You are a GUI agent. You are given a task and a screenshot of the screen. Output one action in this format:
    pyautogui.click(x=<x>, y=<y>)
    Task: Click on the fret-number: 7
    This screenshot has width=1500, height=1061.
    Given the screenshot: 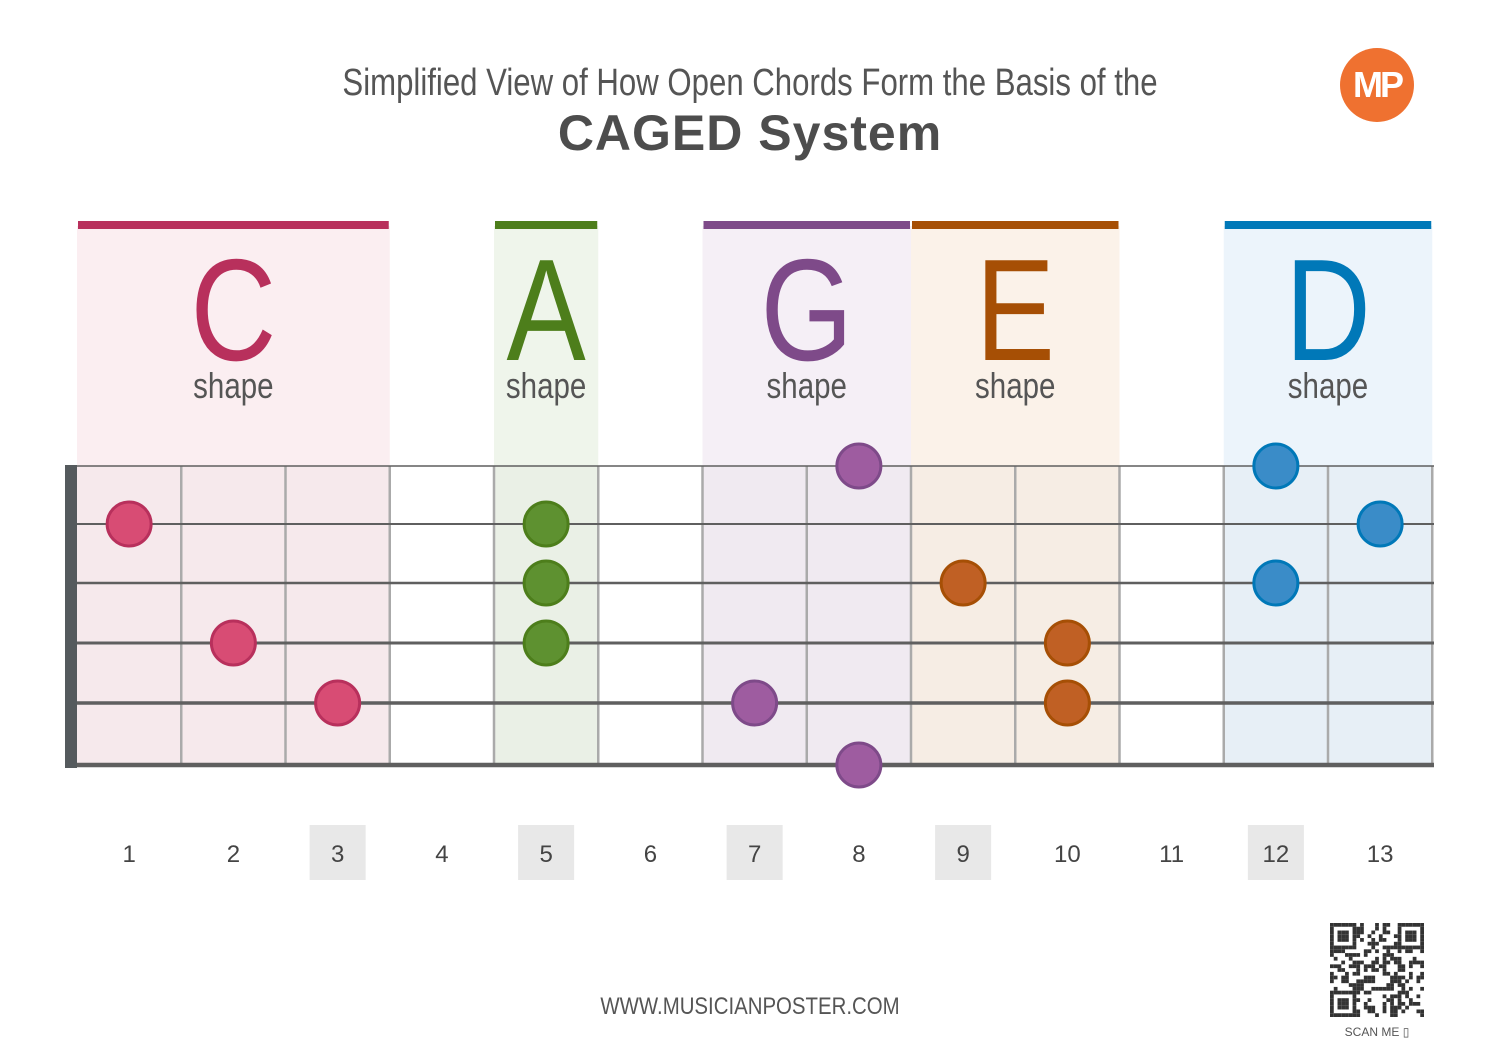 What is the action you would take?
    pyautogui.click(x=754, y=854)
    